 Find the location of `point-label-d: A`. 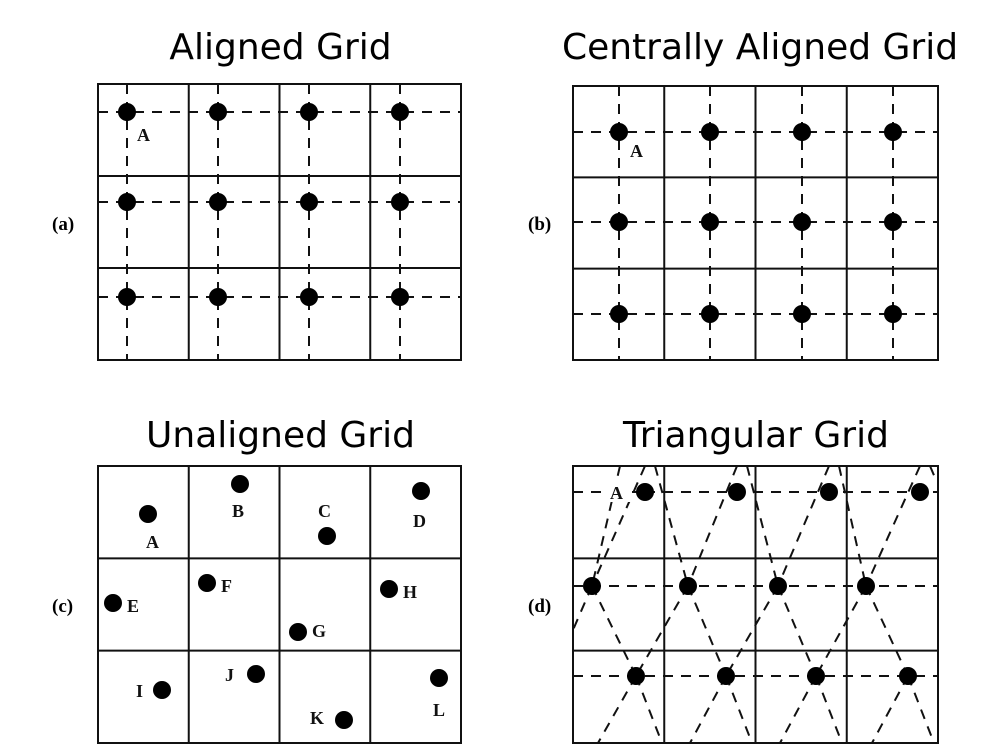

point-label-d: A is located at coordinates (616, 493).